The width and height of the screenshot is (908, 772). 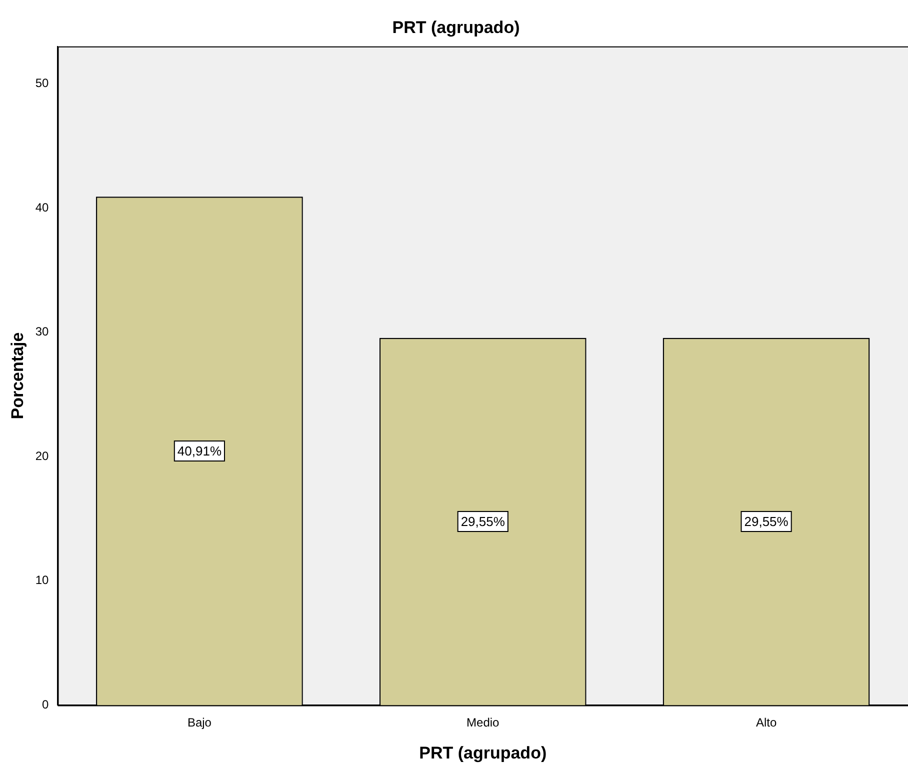 I want to click on y-tick-label: 10, so click(x=42, y=580).